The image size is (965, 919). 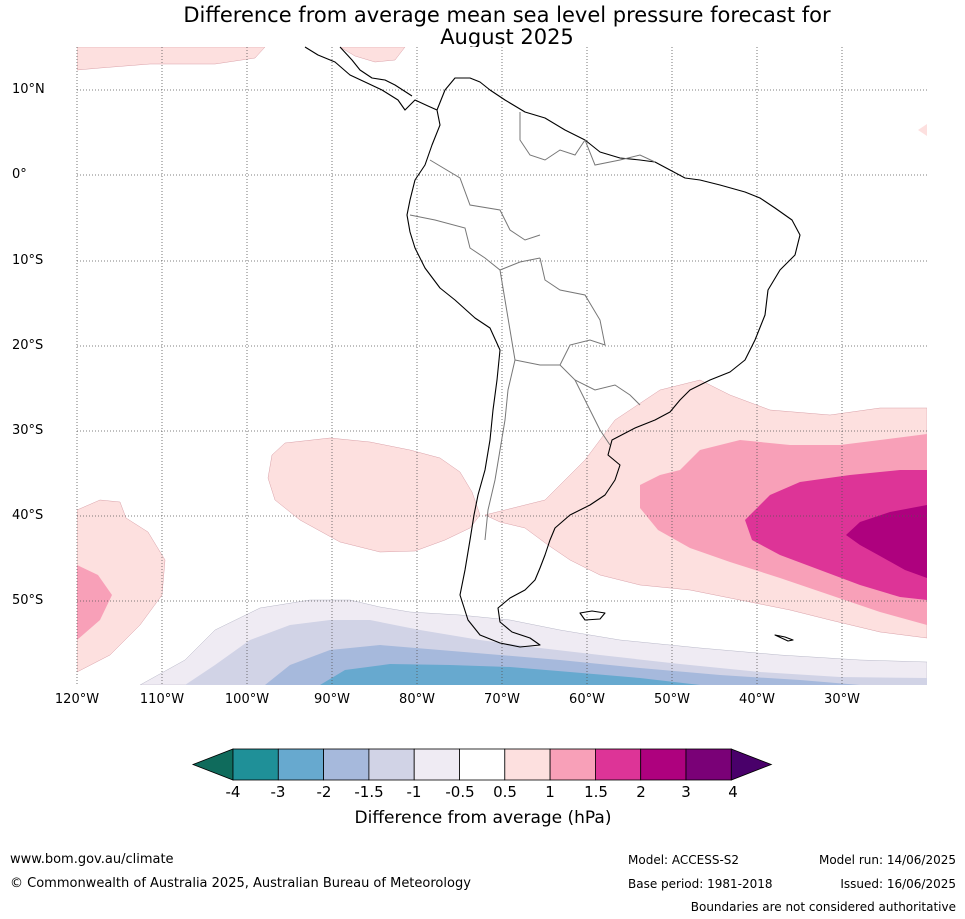 What do you see at coordinates (369, 792) in the screenshot?
I see `cb-tick: -1.5` at bounding box center [369, 792].